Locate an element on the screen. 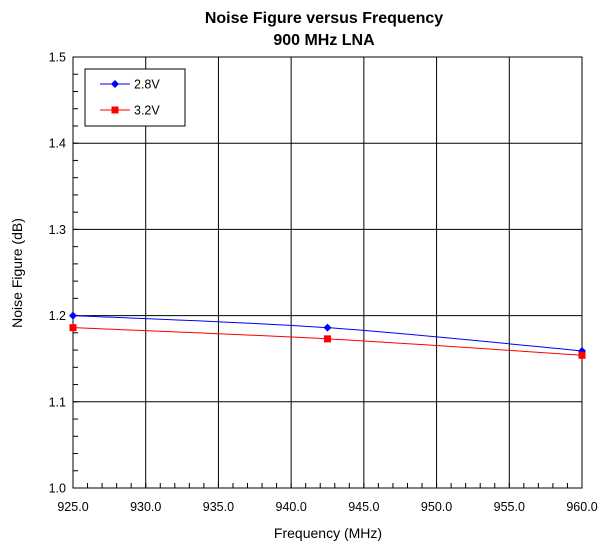 Image resolution: width=600 pixels, height=544 pixels. x-tick-label: 950.0 is located at coordinates (436, 507).